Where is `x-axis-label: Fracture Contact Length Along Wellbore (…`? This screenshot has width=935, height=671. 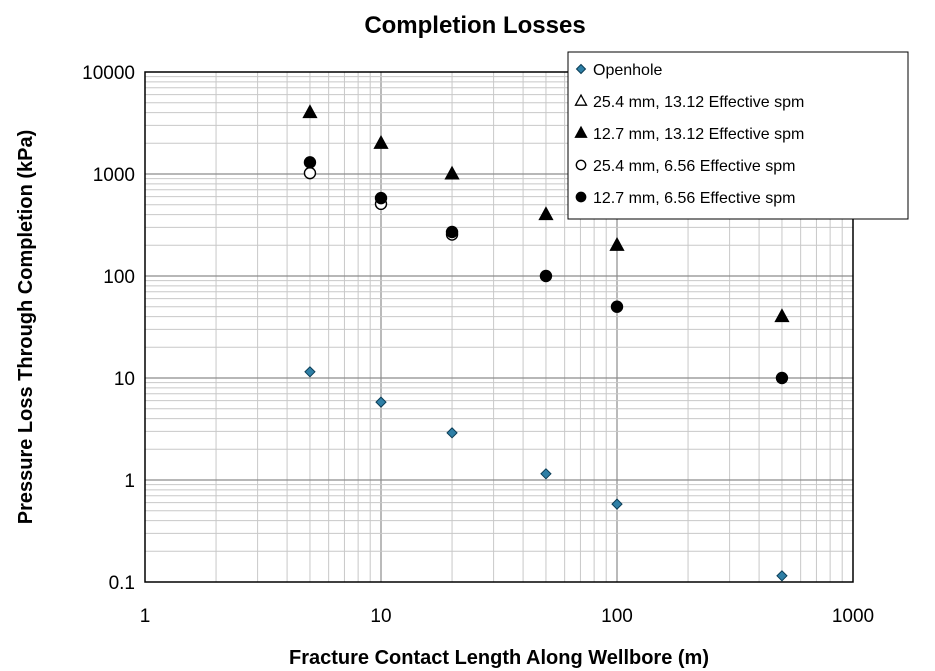
x-axis-label: Fracture Contact Length Along Wellbore (… is located at coordinates (499, 658).